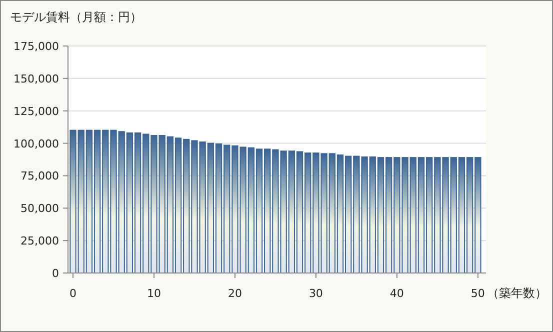 This screenshot has height=332, width=553. What do you see at coordinates (73, 293) in the screenshot?
I see `x-tick-label: 0` at bounding box center [73, 293].